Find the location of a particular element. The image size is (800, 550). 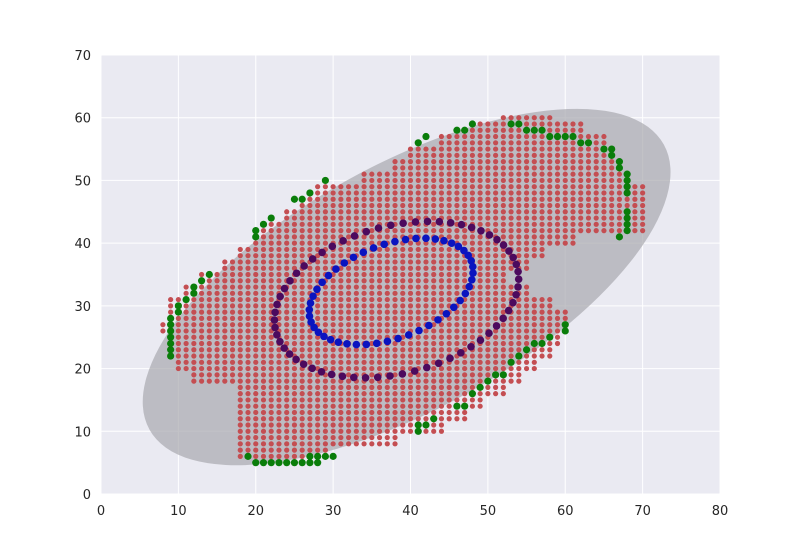

purple-ring-point is located at coordinates (312, 259).